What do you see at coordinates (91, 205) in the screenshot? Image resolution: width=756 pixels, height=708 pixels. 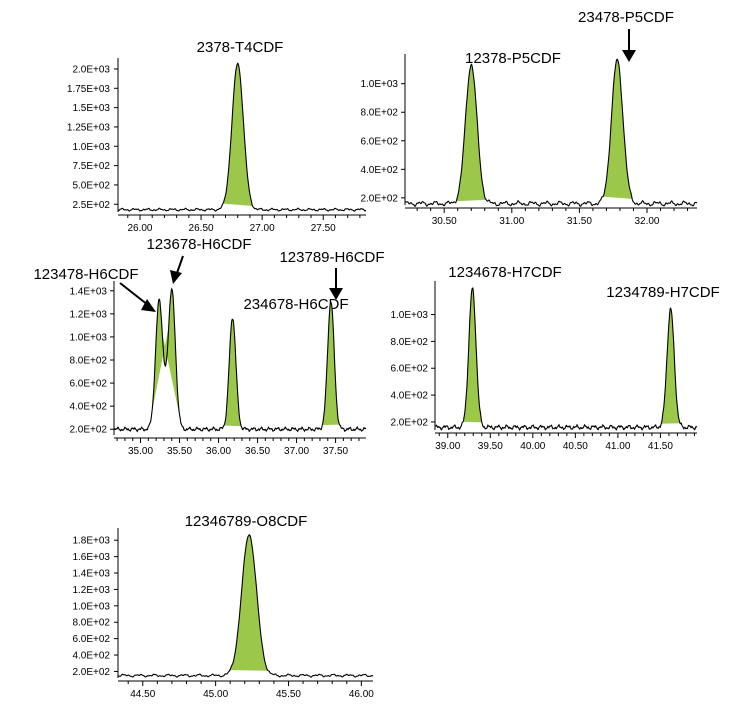 I see `y-tick-label: 2.5E+02` at bounding box center [91, 205].